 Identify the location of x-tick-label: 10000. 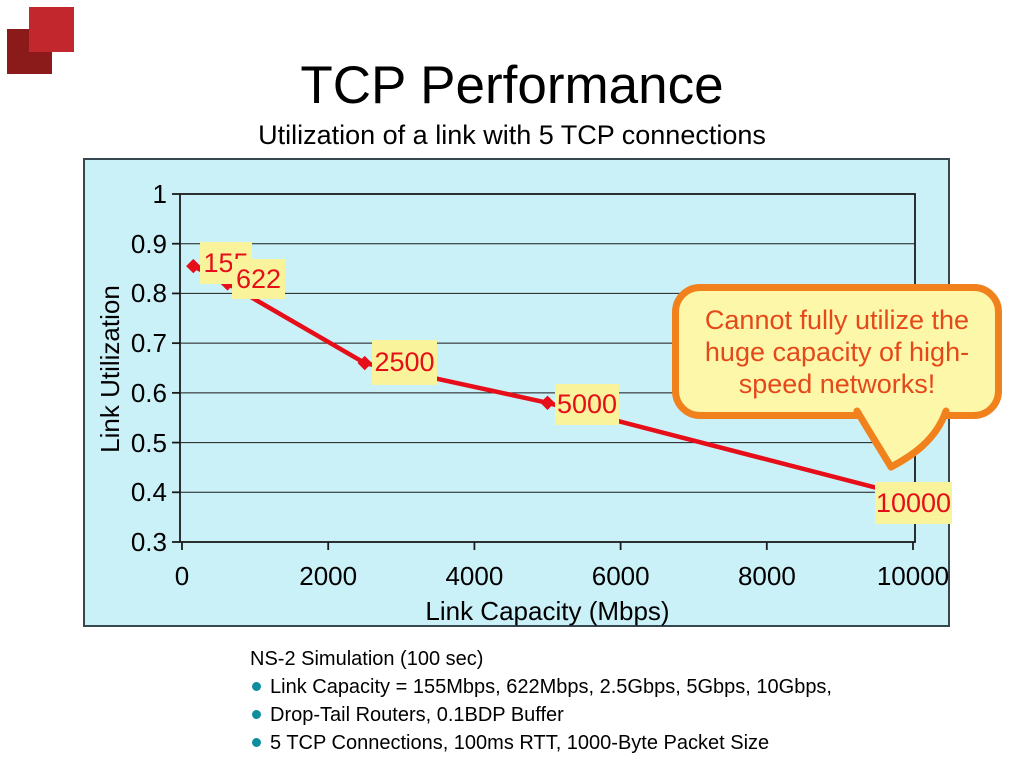
(913, 576).